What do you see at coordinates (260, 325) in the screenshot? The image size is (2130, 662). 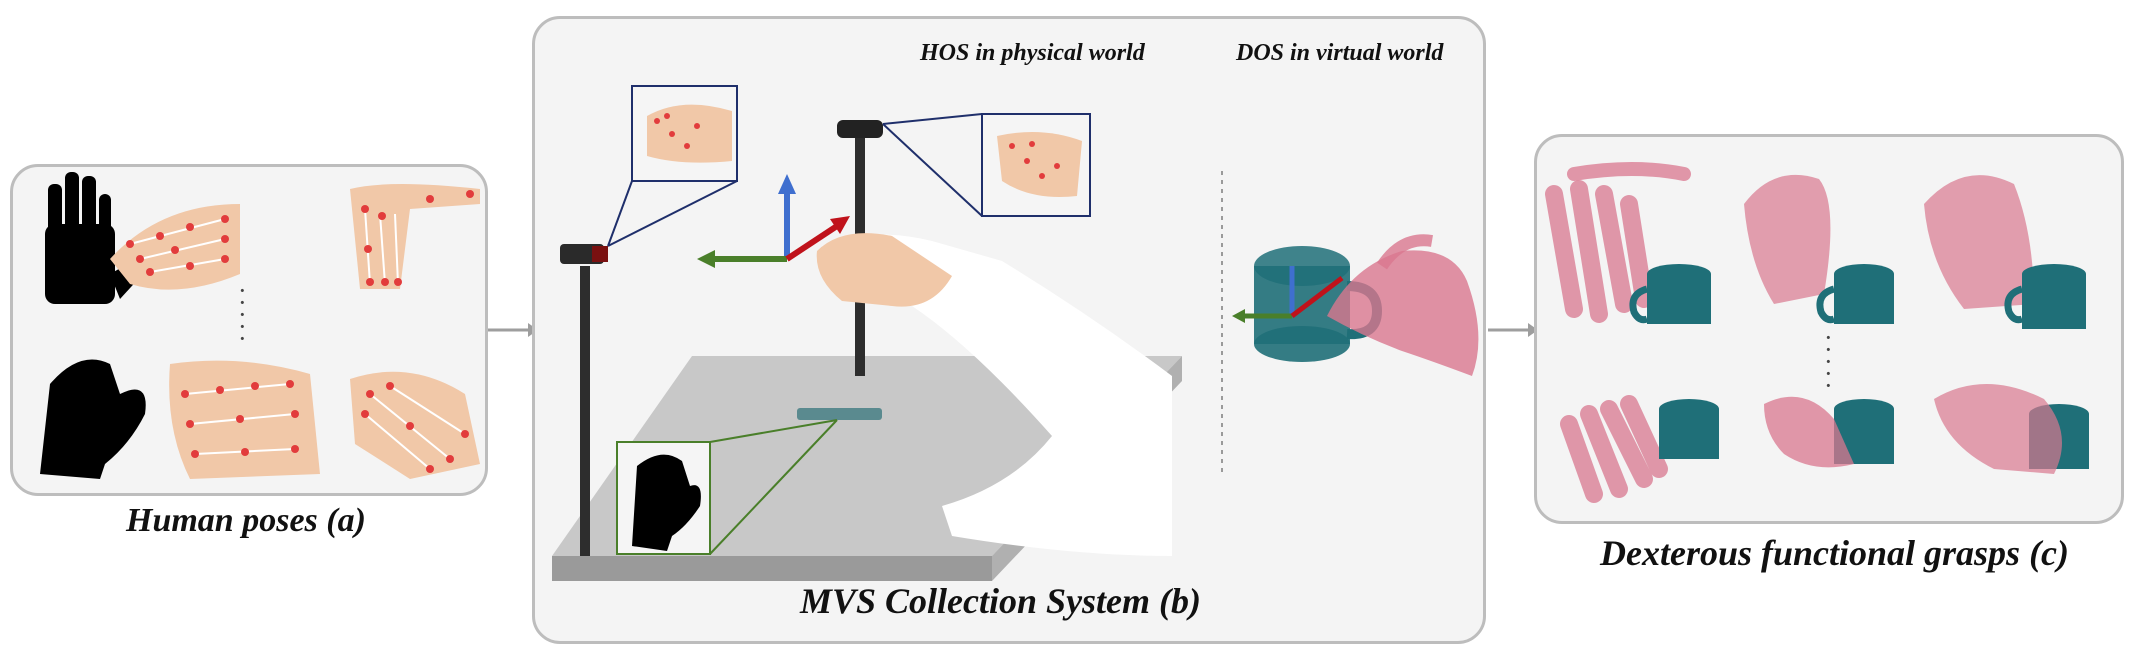 I see `human-poses-illustration` at bounding box center [260, 325].